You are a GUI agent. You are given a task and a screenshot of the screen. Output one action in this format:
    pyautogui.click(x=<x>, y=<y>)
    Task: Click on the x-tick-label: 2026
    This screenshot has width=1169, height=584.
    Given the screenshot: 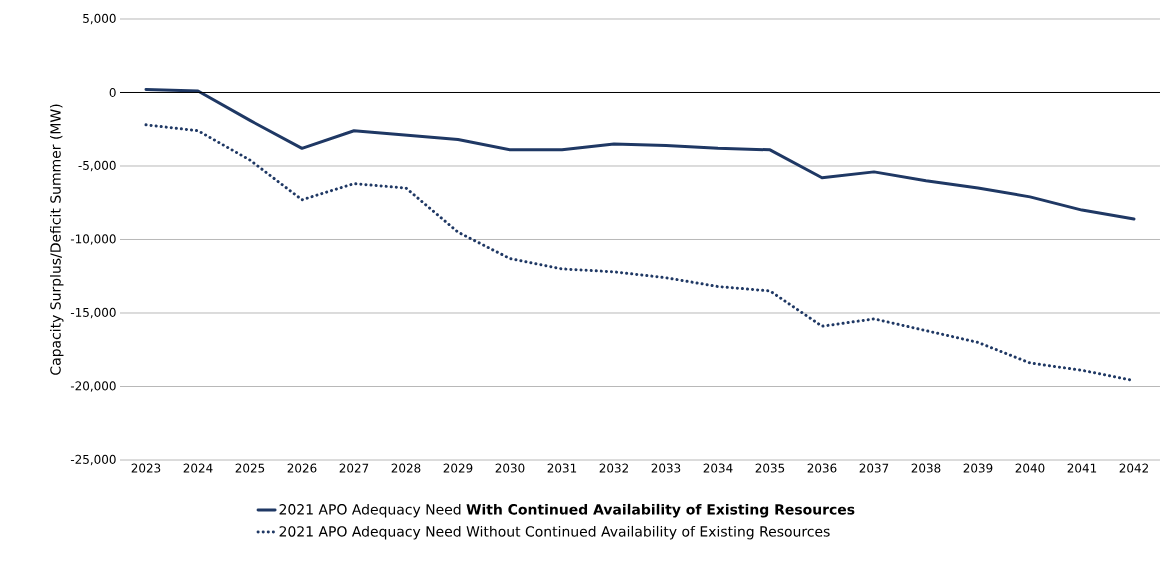 What is the action you would take?
    pyautogui.click(x=302, y=468)
    